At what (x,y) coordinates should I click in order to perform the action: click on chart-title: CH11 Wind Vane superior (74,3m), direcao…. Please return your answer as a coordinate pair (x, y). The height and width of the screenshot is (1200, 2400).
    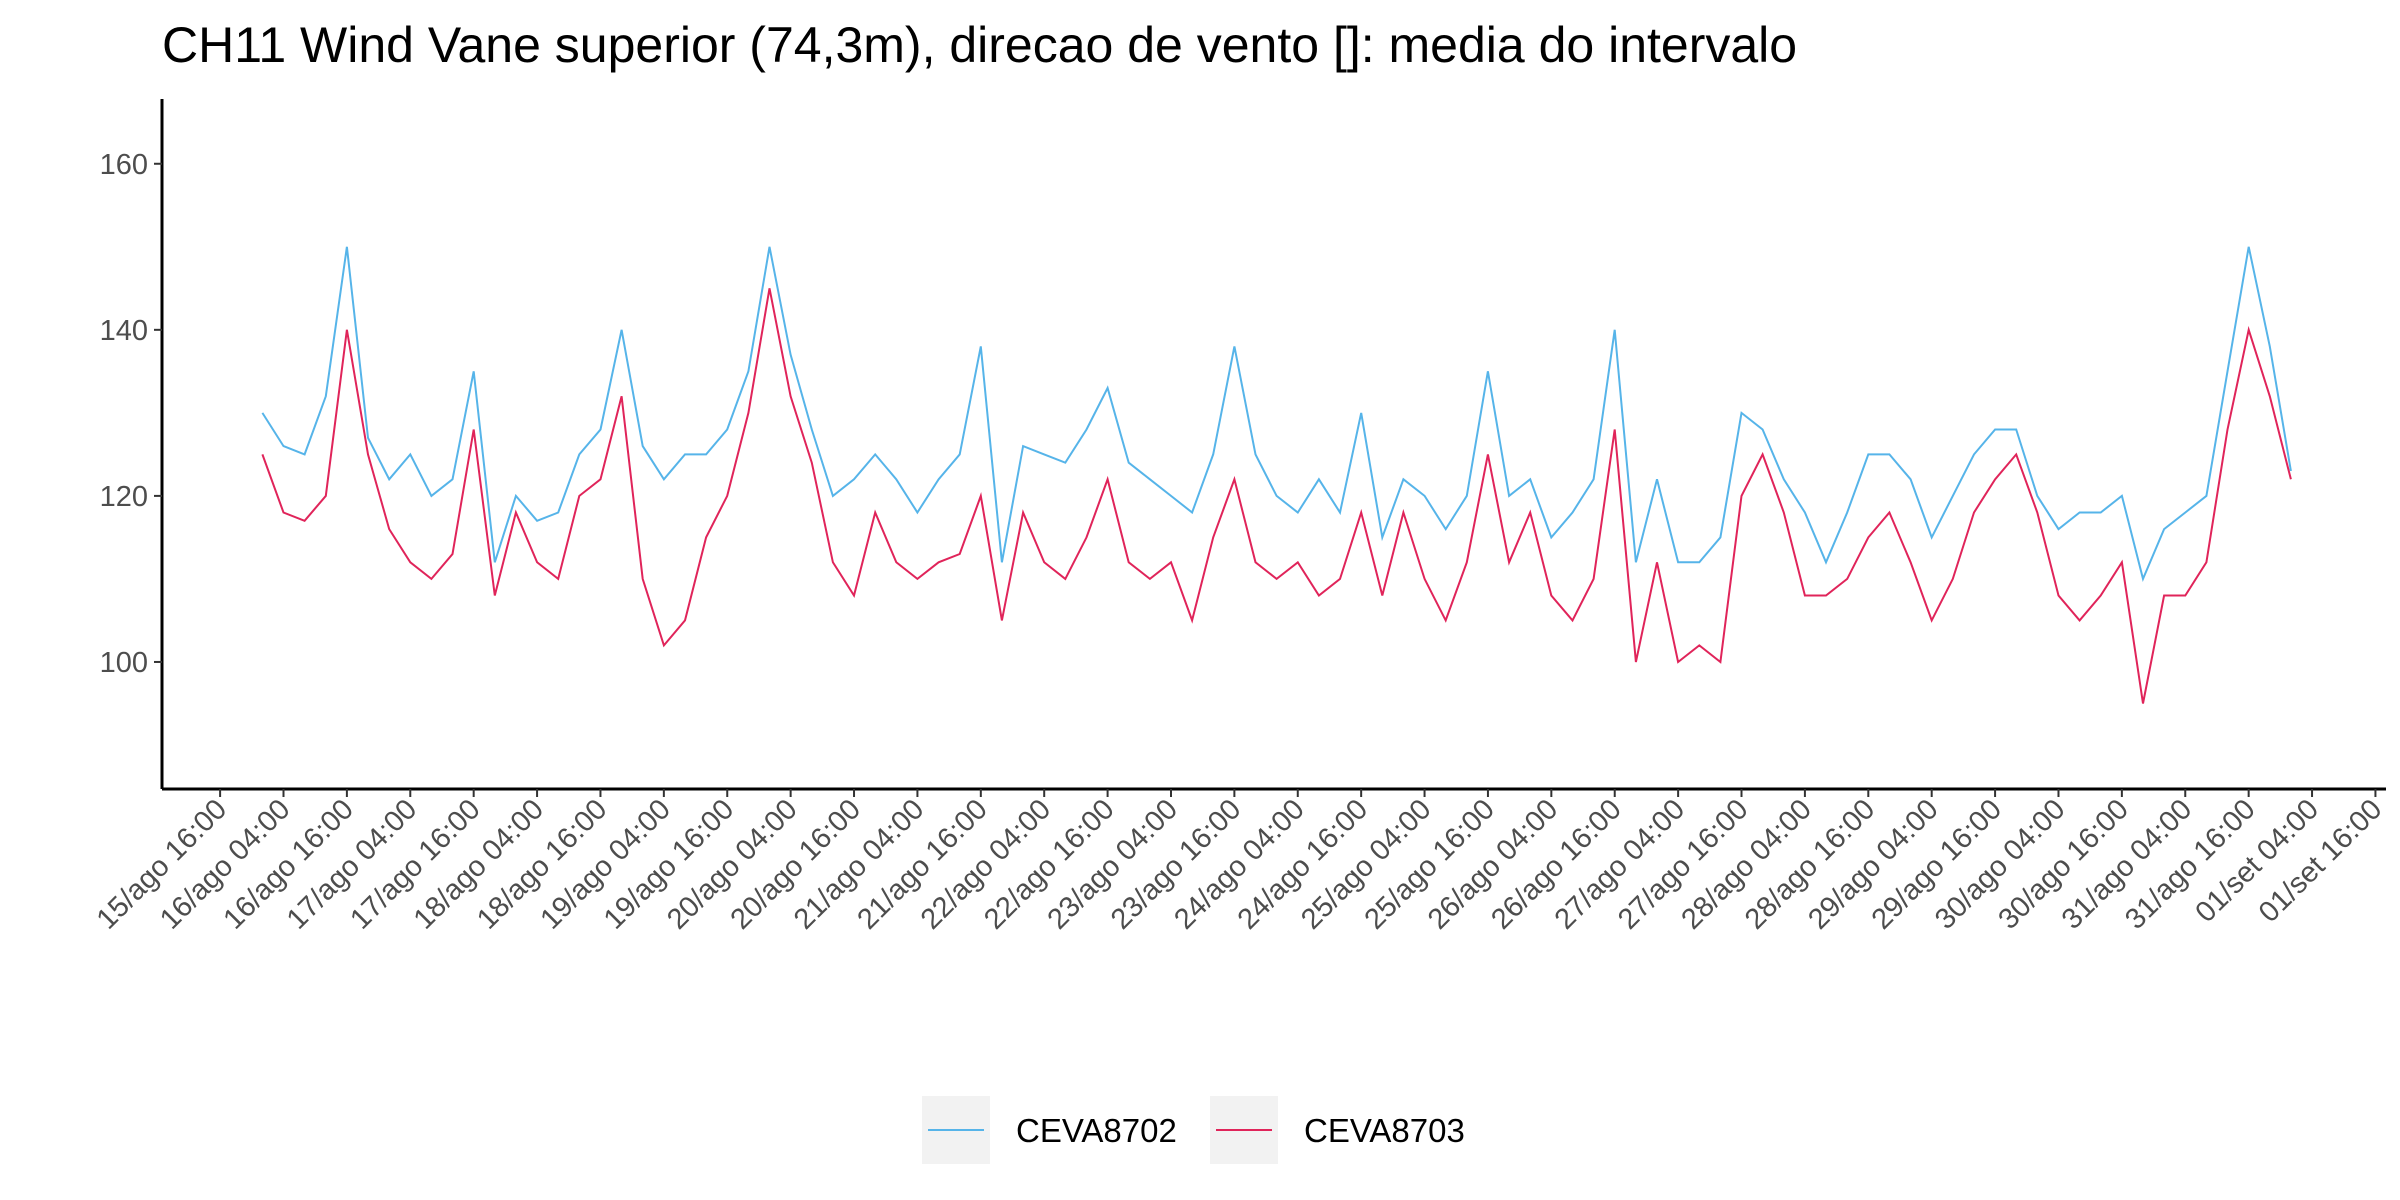
    Looking at the image, I should click on (979, 45).